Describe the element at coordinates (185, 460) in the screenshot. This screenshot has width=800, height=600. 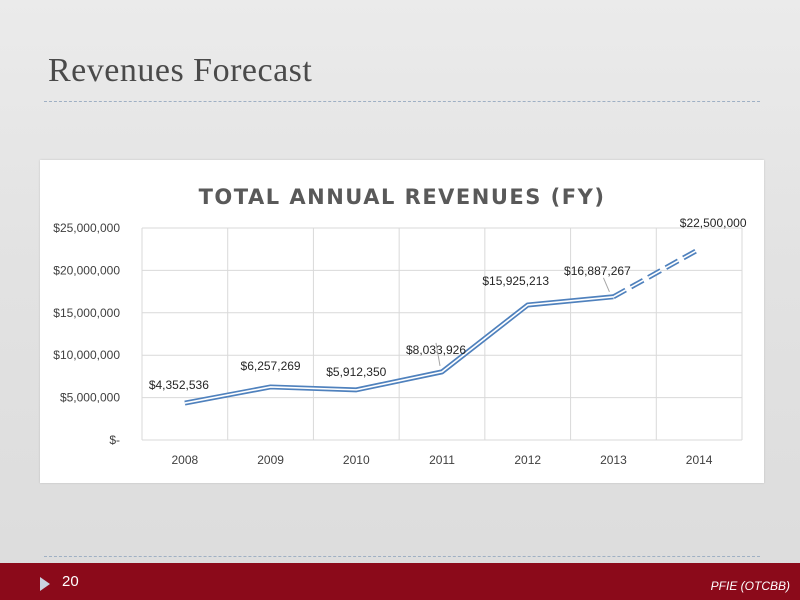
I see `x-tick-label: 2008` at that location.